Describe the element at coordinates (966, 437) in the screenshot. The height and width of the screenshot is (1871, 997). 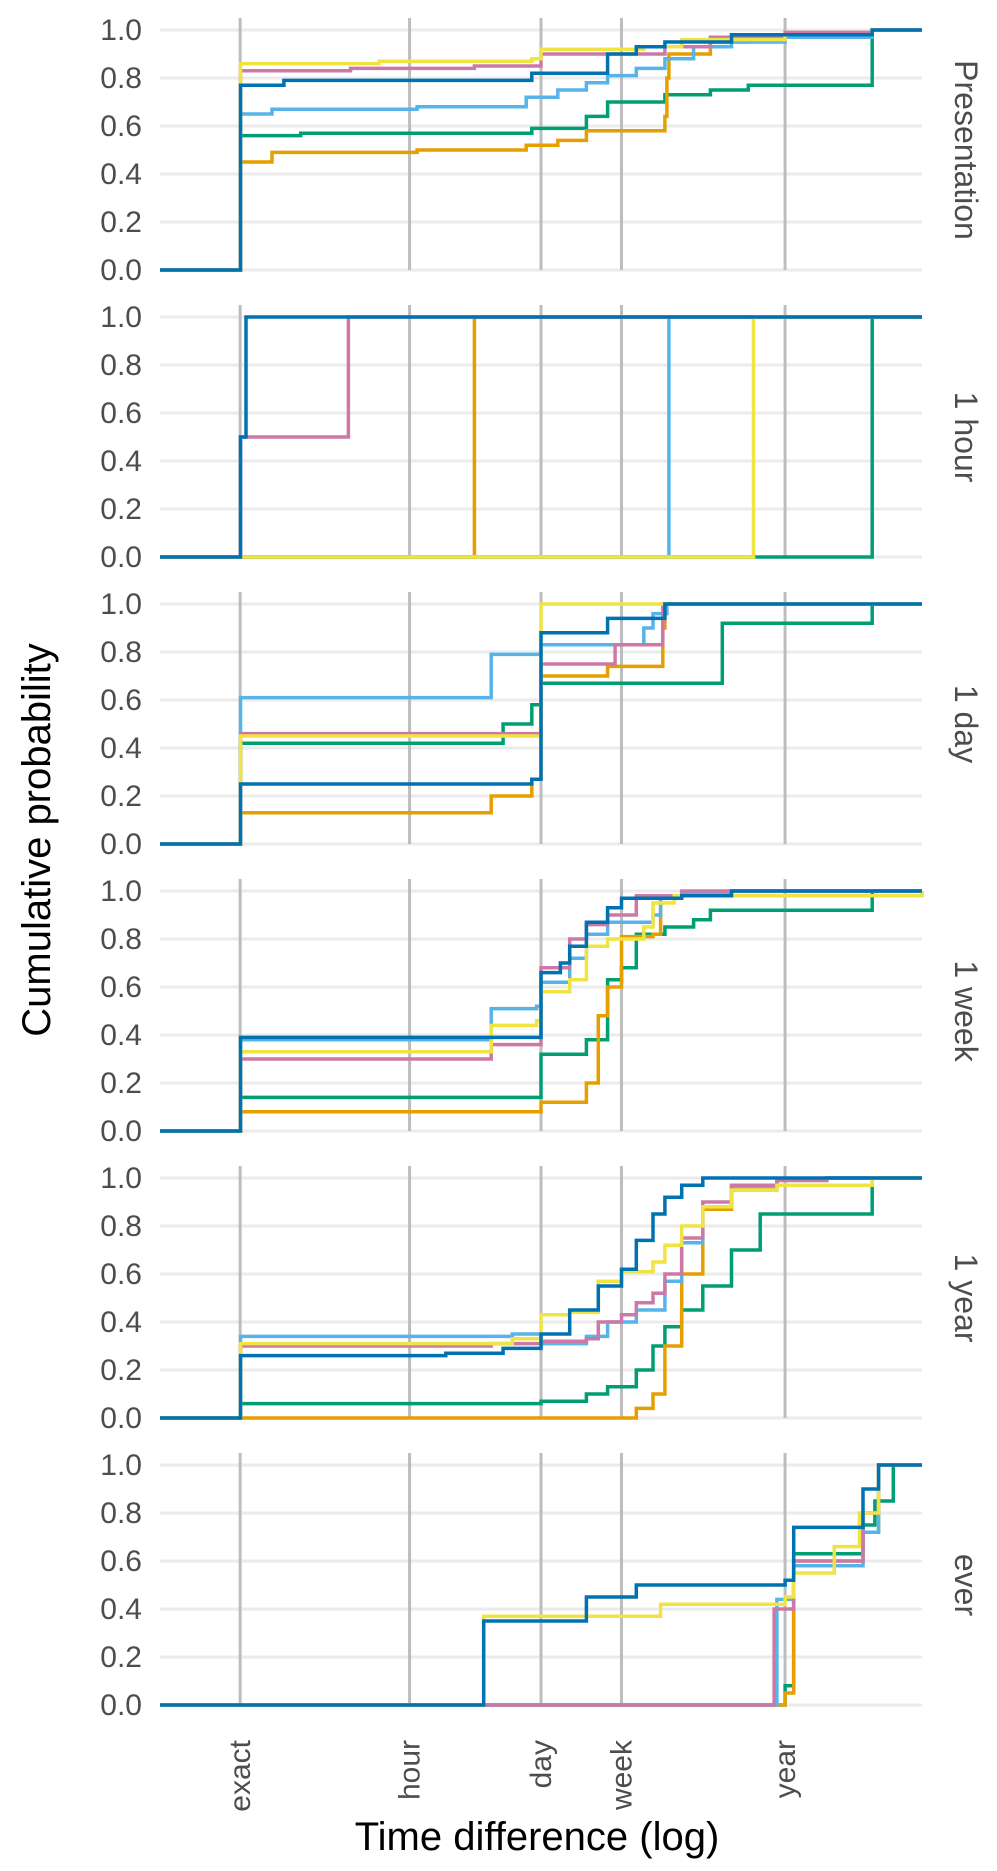
I see `facet-label-1-hour: 1 hour` at that location.